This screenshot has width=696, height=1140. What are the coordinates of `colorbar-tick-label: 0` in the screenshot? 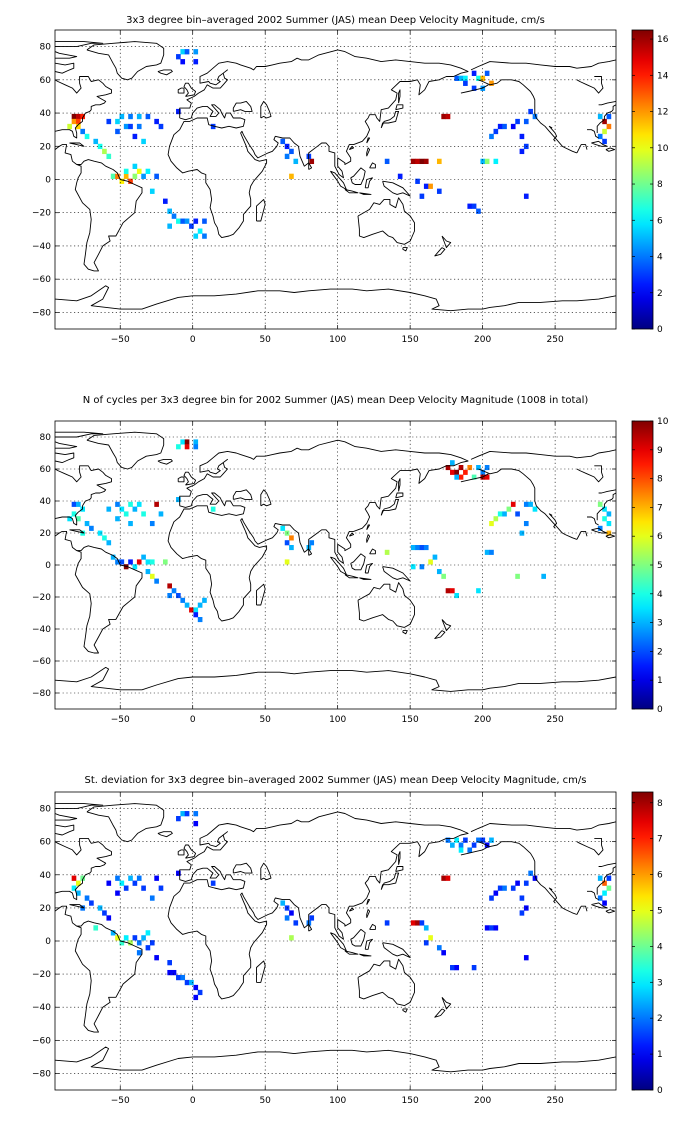 It's located at (660, 1091).